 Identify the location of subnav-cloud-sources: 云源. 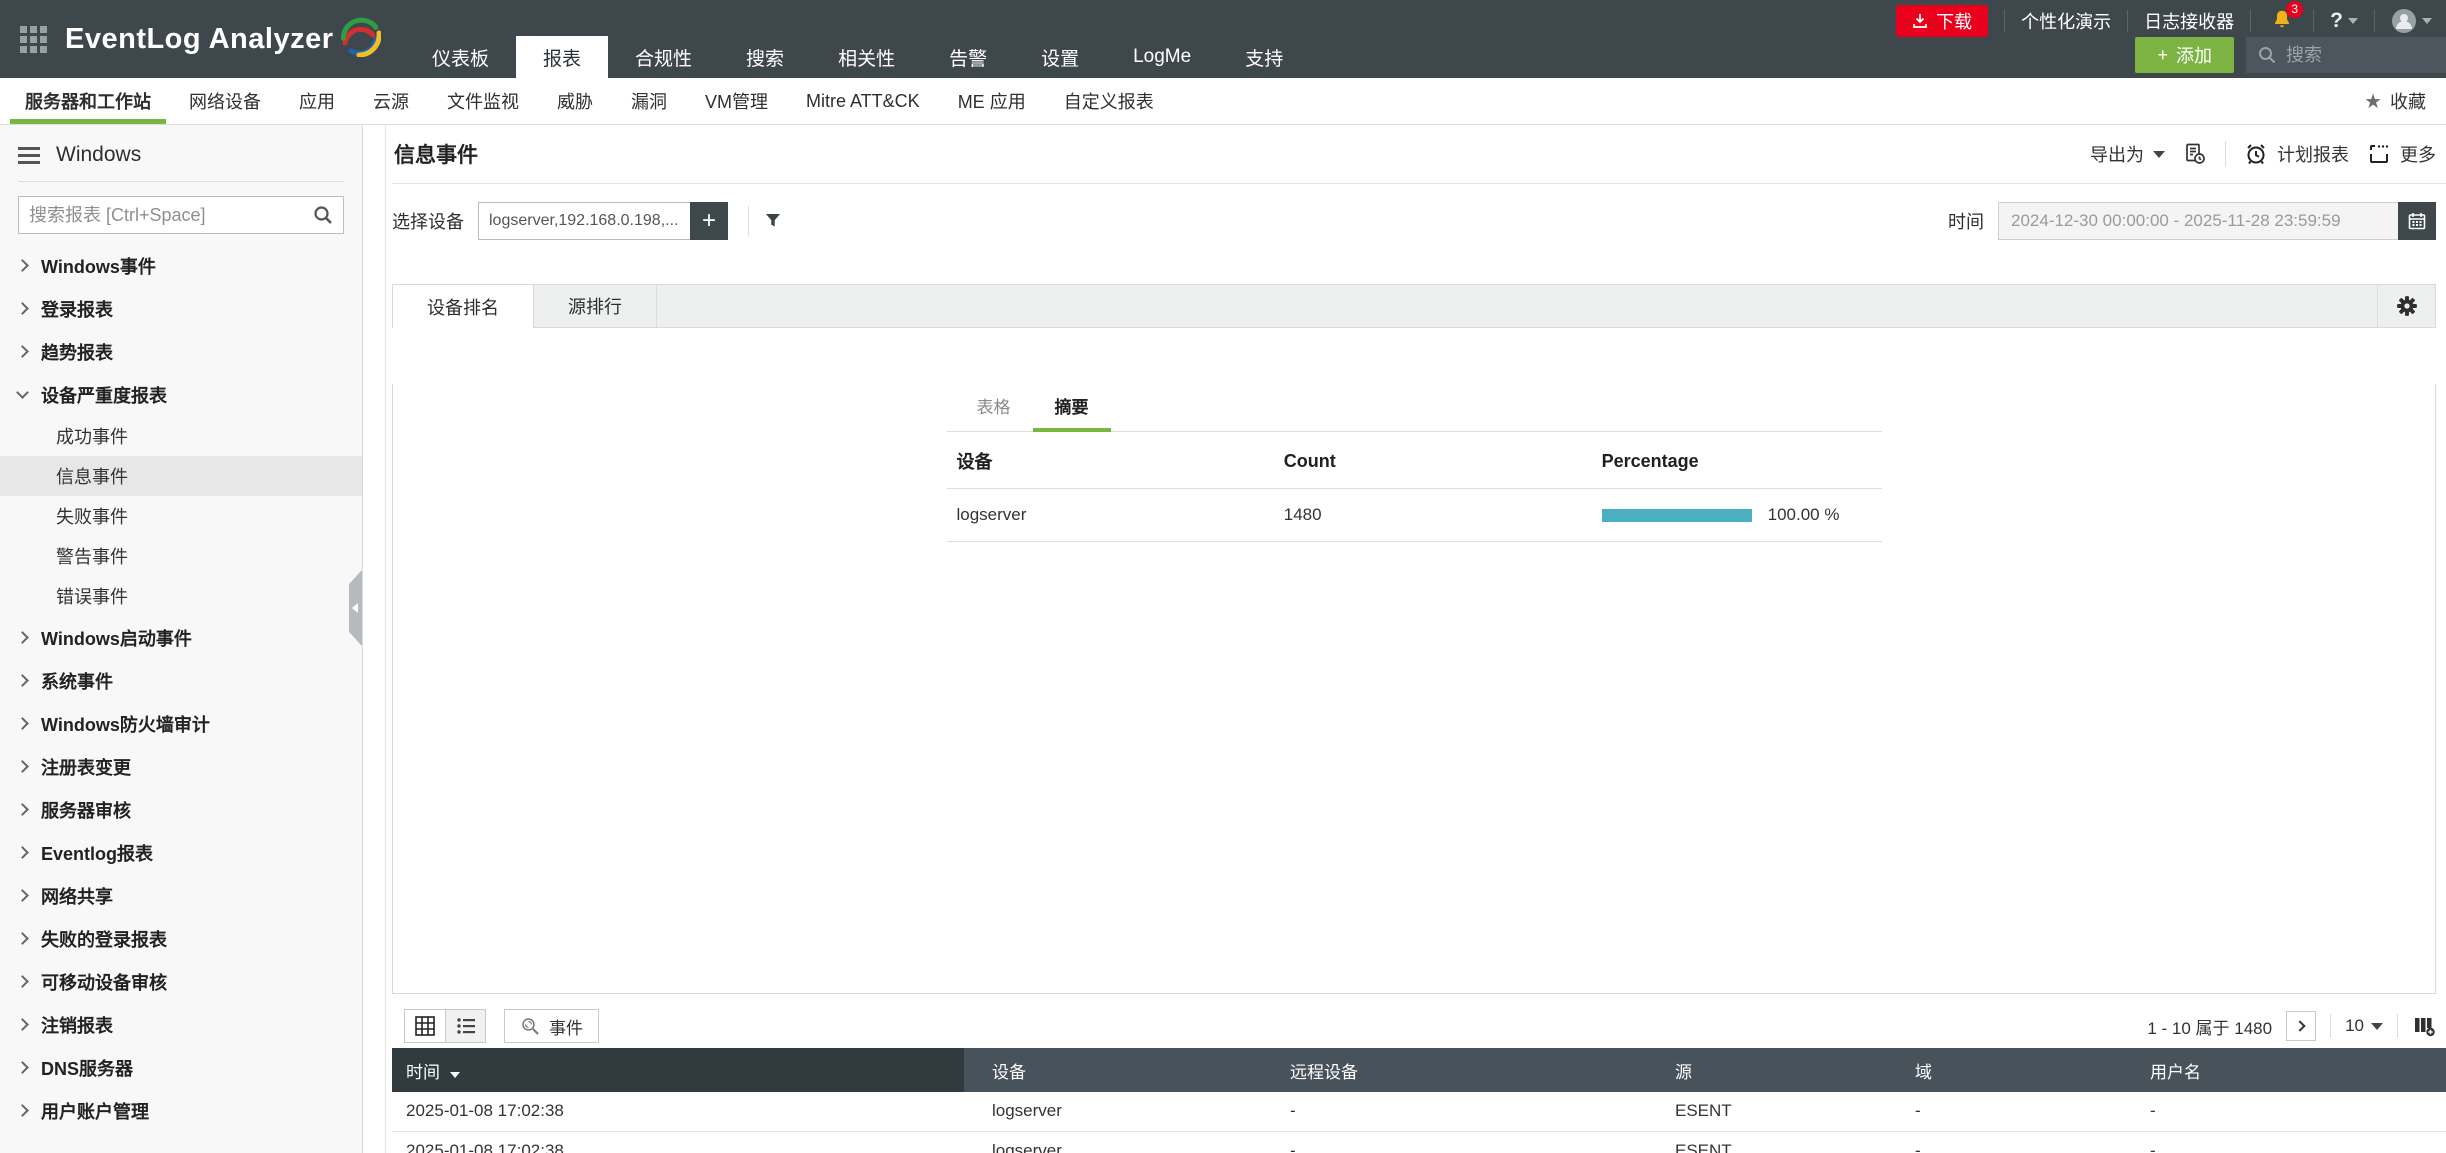
(391, 102).